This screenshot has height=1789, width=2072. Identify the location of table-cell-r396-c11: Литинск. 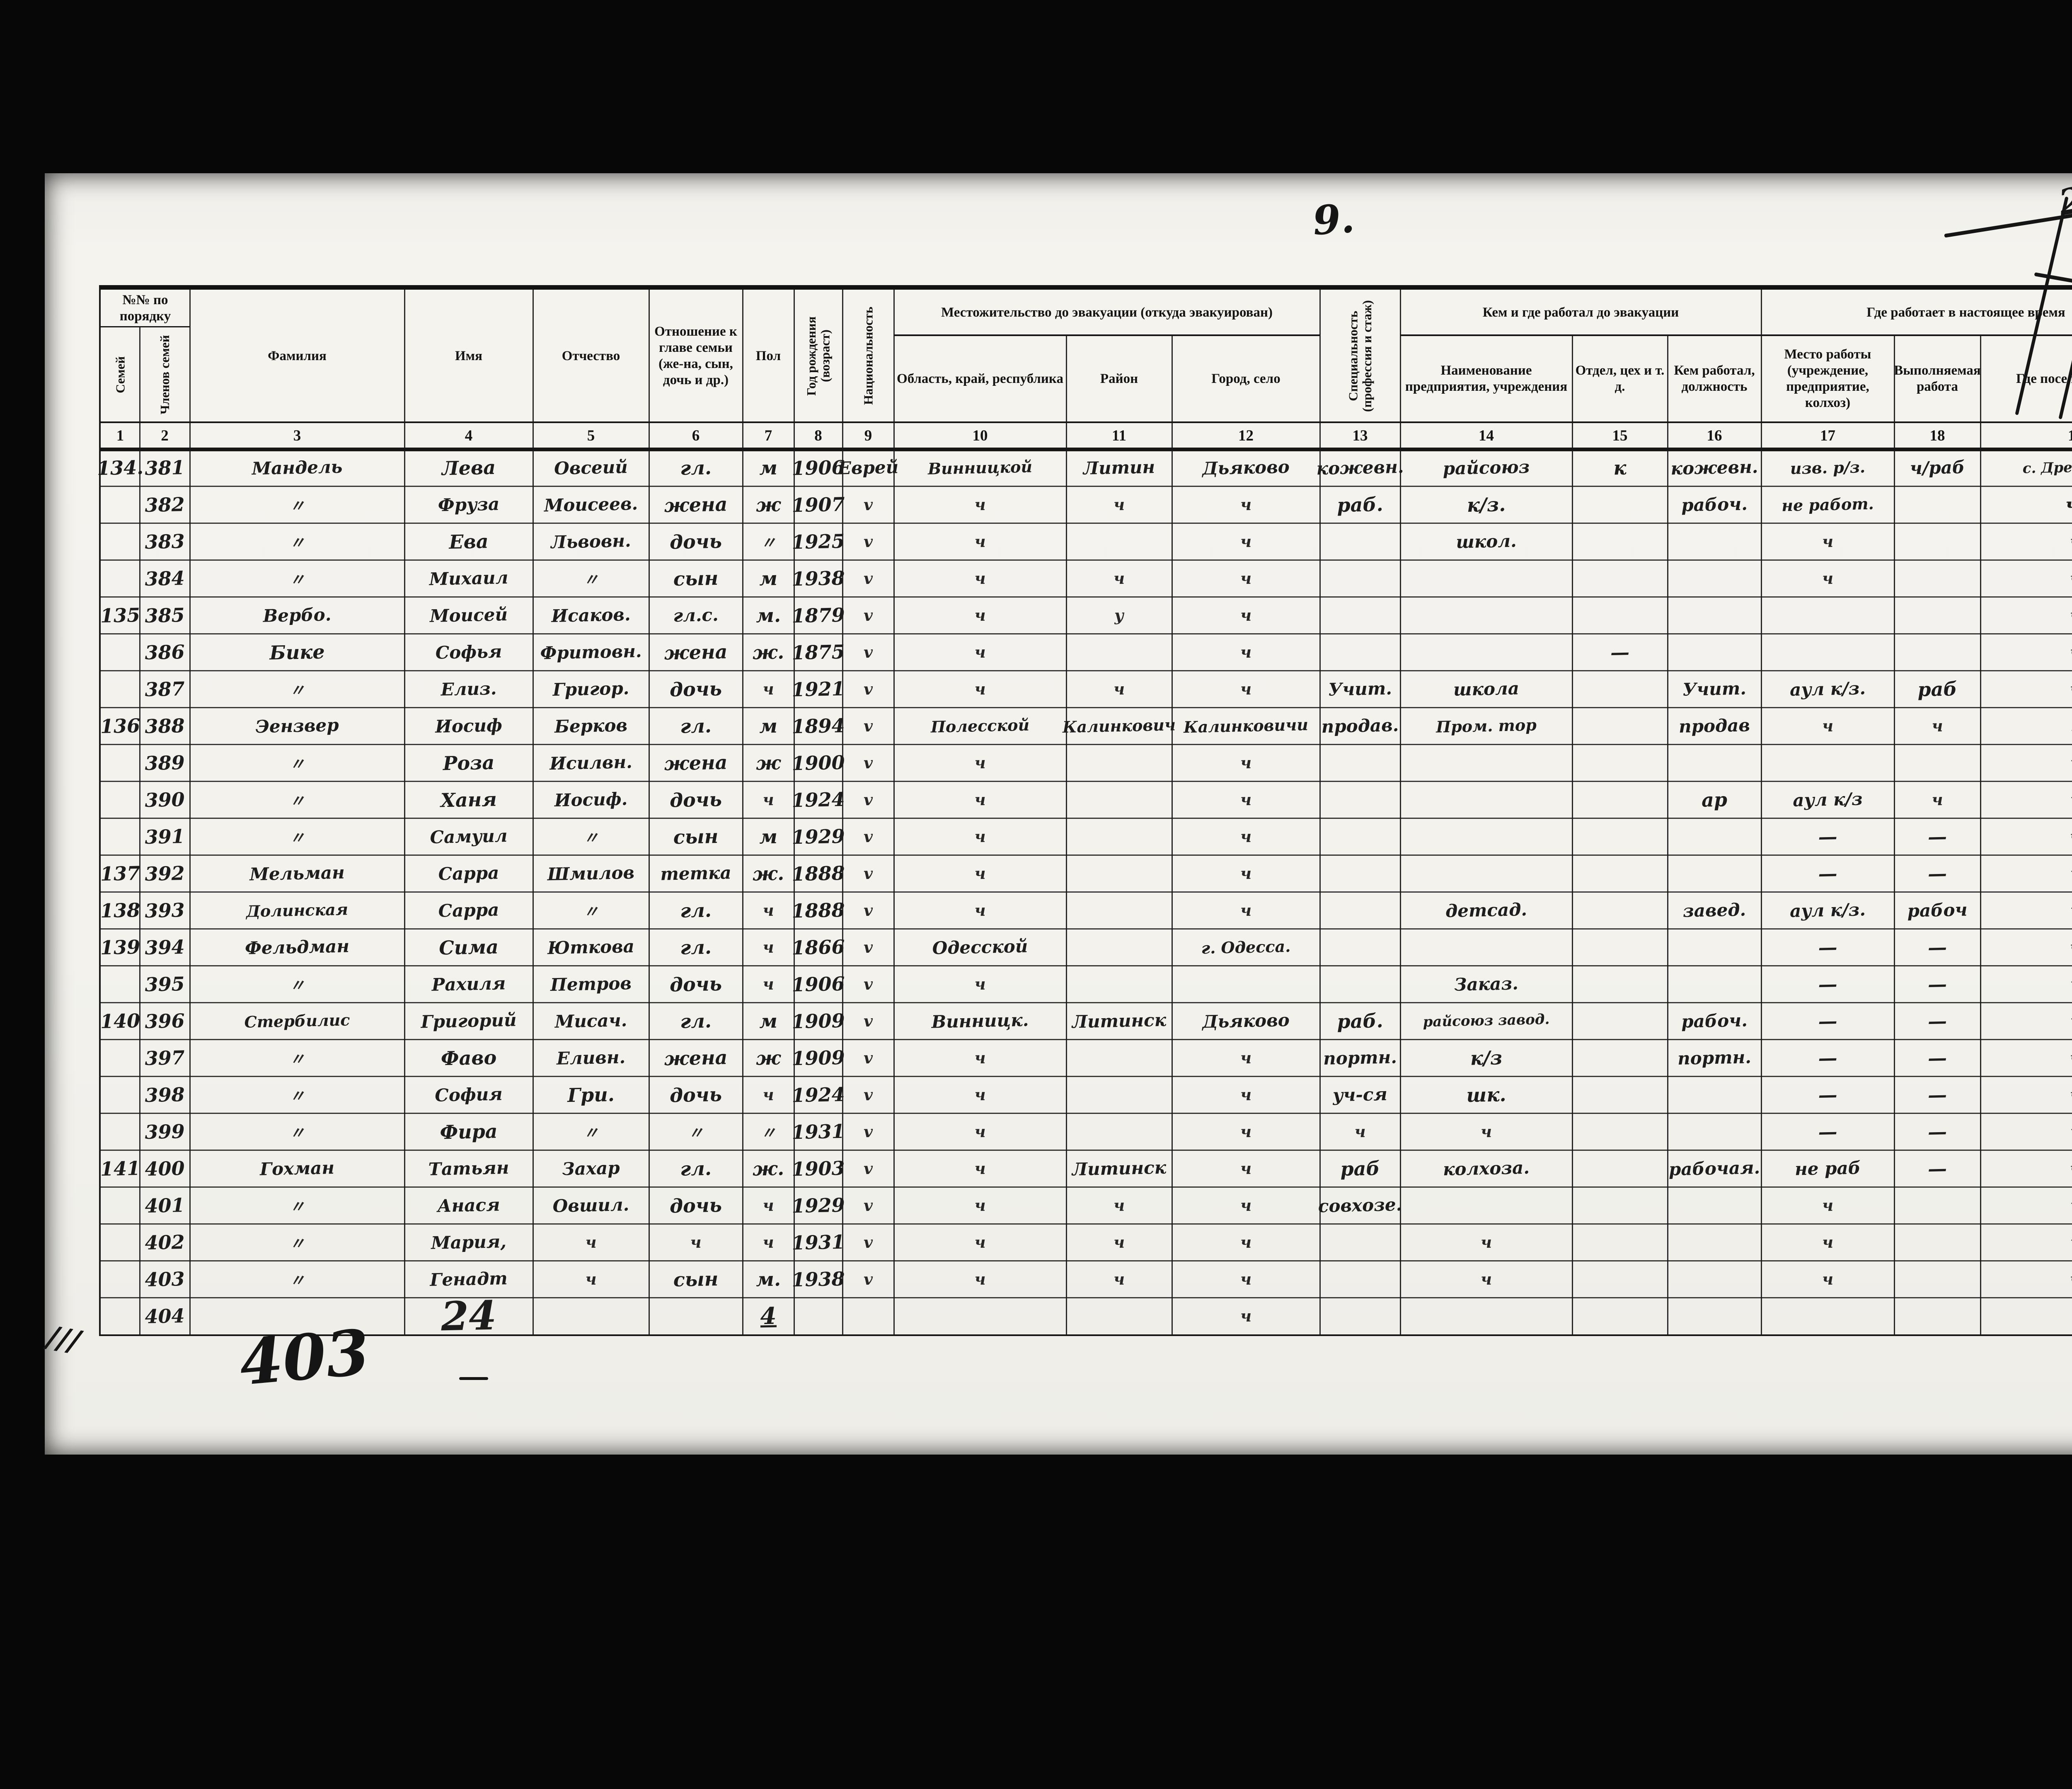
(1119, 1020).